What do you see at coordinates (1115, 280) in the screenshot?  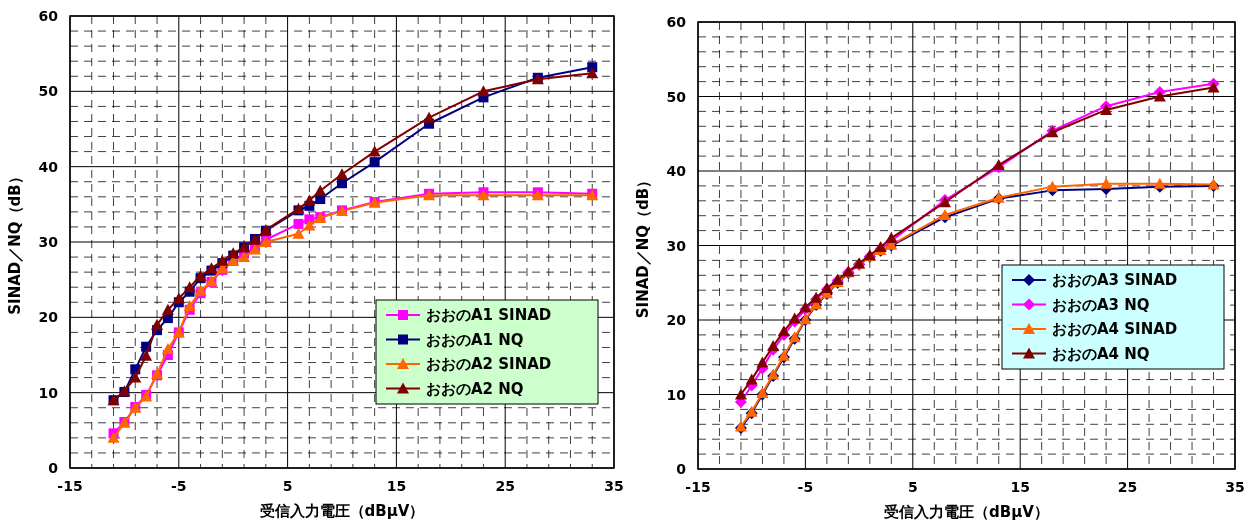 I see `legend-label: おおのA3 SINAD` at bounding box center [1115, 280].